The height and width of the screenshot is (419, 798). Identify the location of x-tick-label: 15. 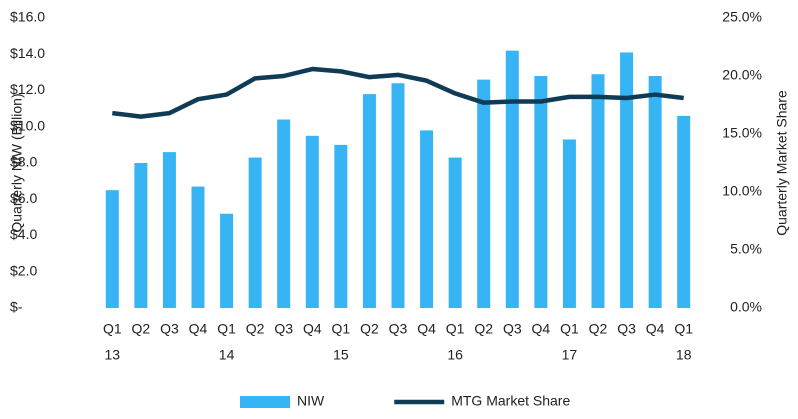
(341, 355).